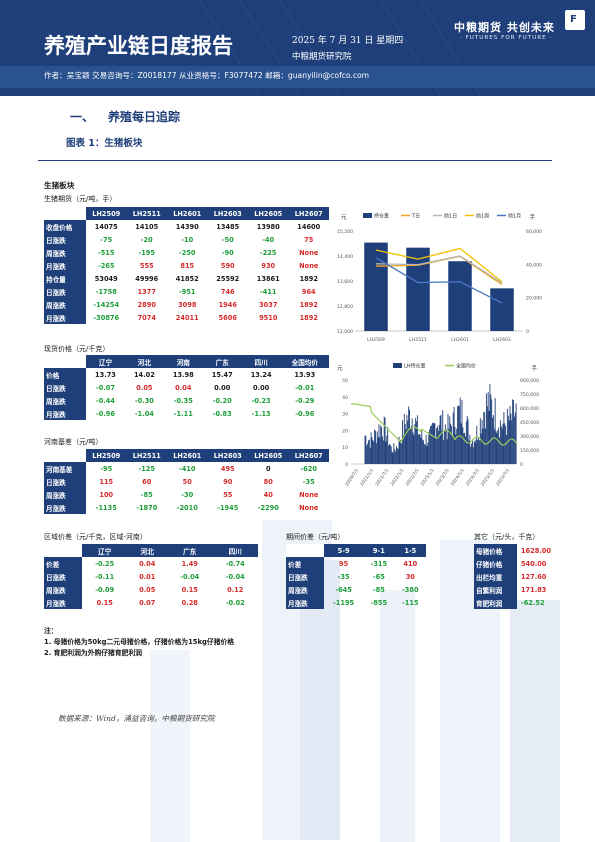 This screenshot has height=842, width=595. Describe the element at coordinates (376, 286) in the screenshot. I see `bar-LH2509` at that location.